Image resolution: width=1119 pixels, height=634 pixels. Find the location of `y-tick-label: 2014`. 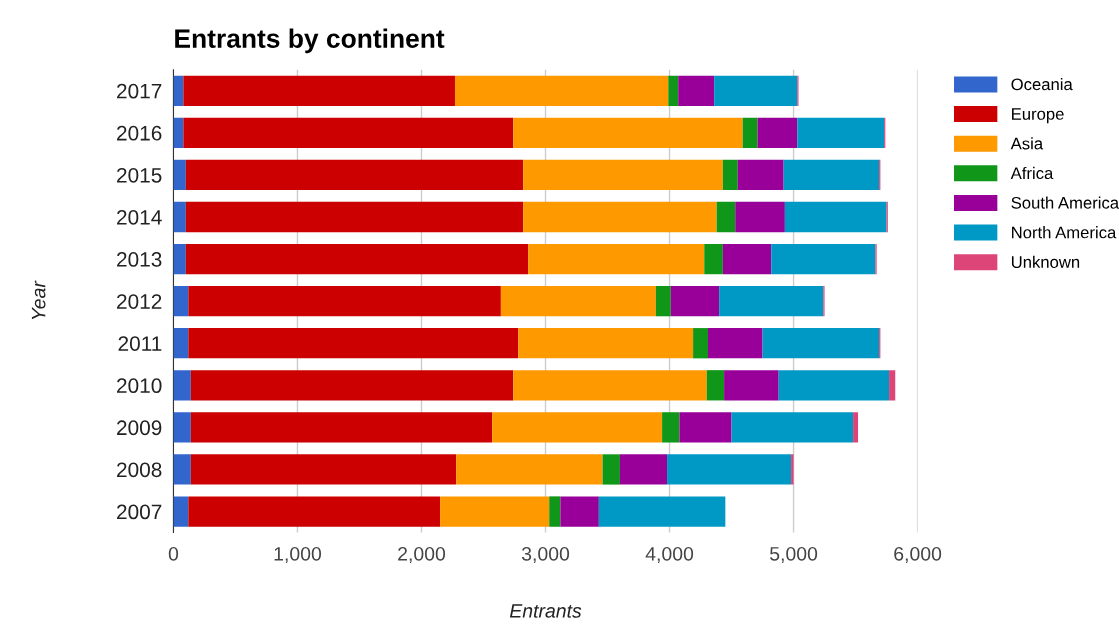

y-tick-label: 2014 is located at coordinates (139, 217).